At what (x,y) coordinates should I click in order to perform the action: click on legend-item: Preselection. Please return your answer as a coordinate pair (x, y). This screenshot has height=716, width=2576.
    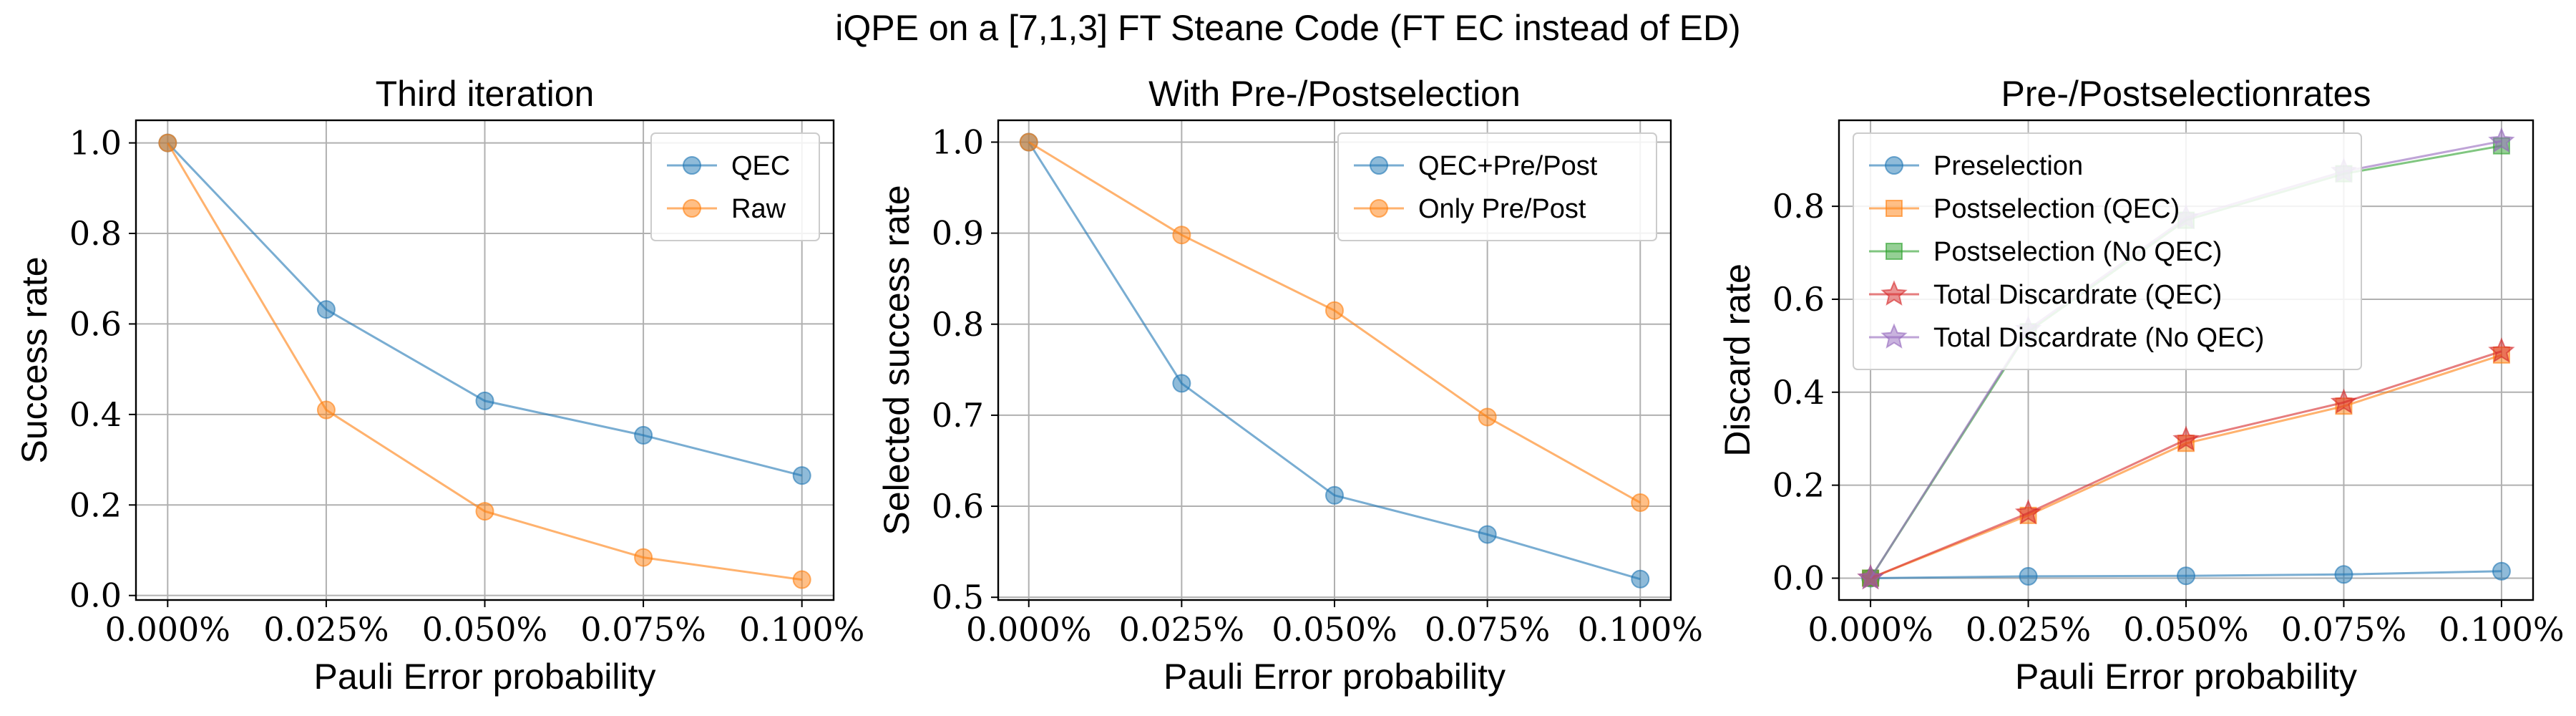
    Looking at the image, I should click on (1976, 166).